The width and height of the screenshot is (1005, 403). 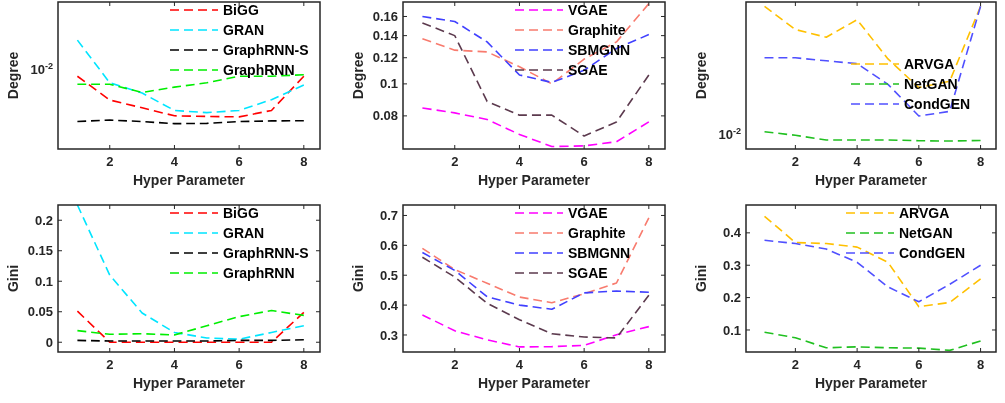 What do you see at coordinates (385, 17) in the screenshot?
I see `y-tick-label: 0.16` at bounding box center [385, 17].